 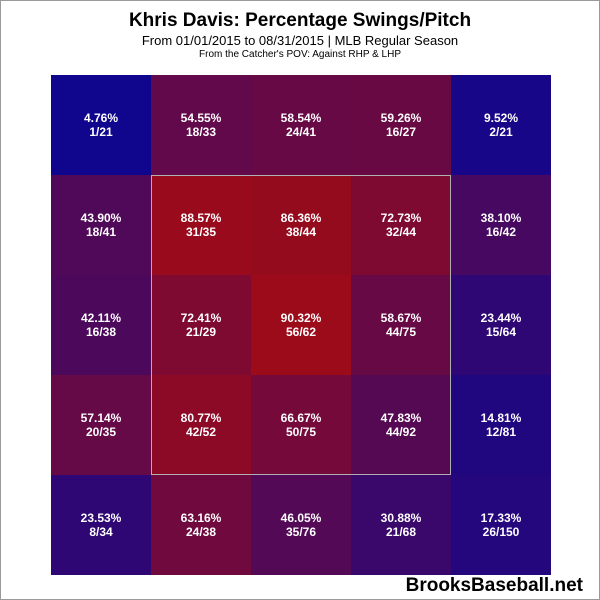 I want to click on heatmap-cell: 47.83% 44/92, so click(x=401, y=425).